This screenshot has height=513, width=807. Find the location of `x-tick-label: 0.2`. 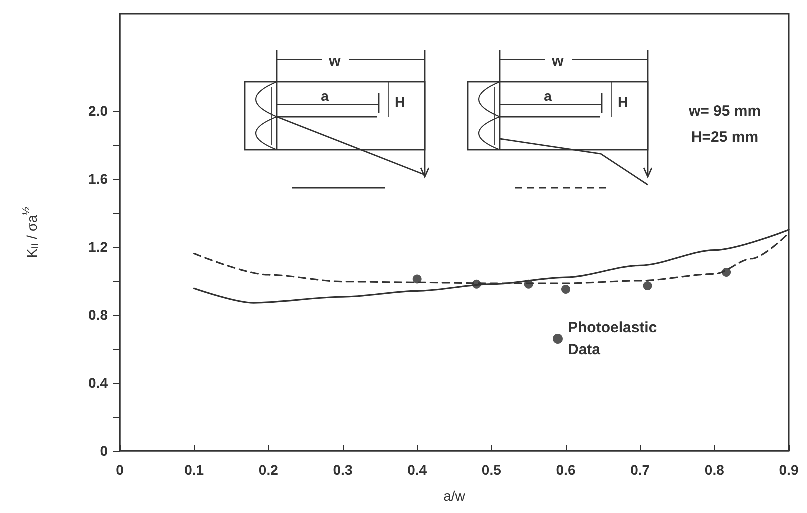

x-tick-label: 0.2 is located at coordinates (268, 470).